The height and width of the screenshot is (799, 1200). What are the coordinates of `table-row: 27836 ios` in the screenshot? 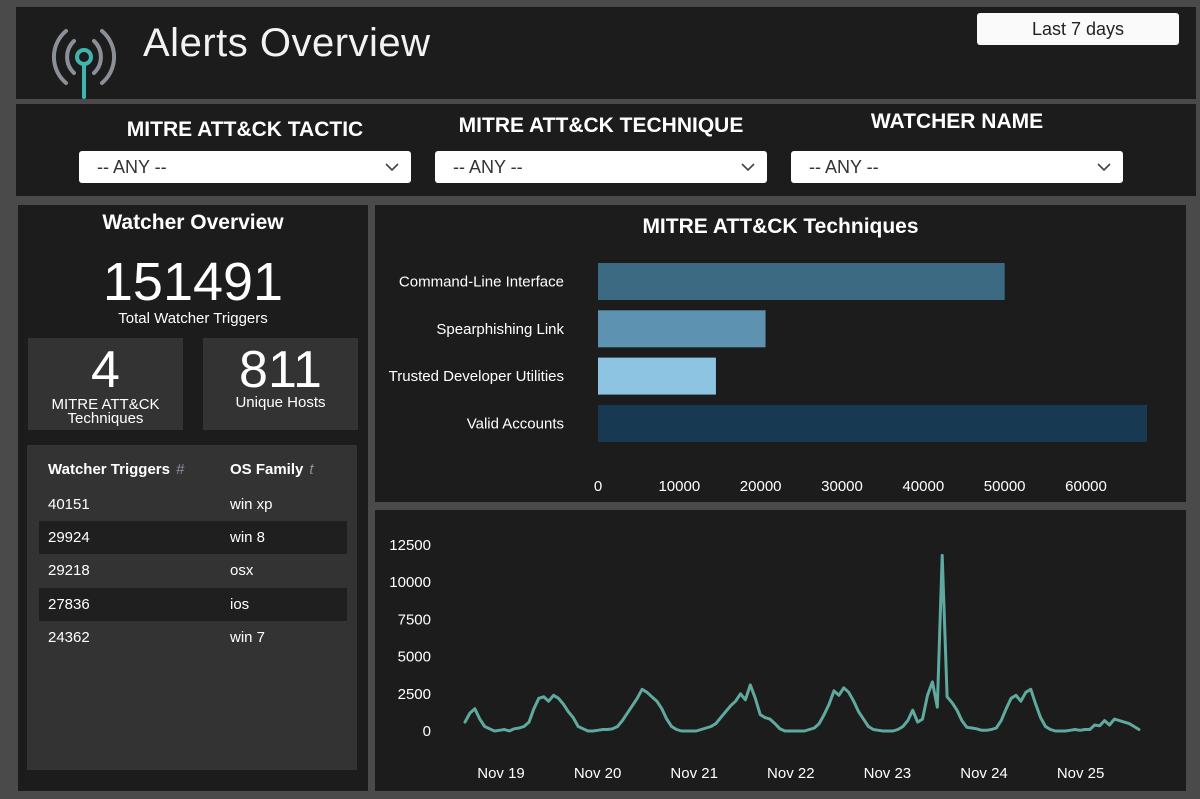 It's located at (193, 604).